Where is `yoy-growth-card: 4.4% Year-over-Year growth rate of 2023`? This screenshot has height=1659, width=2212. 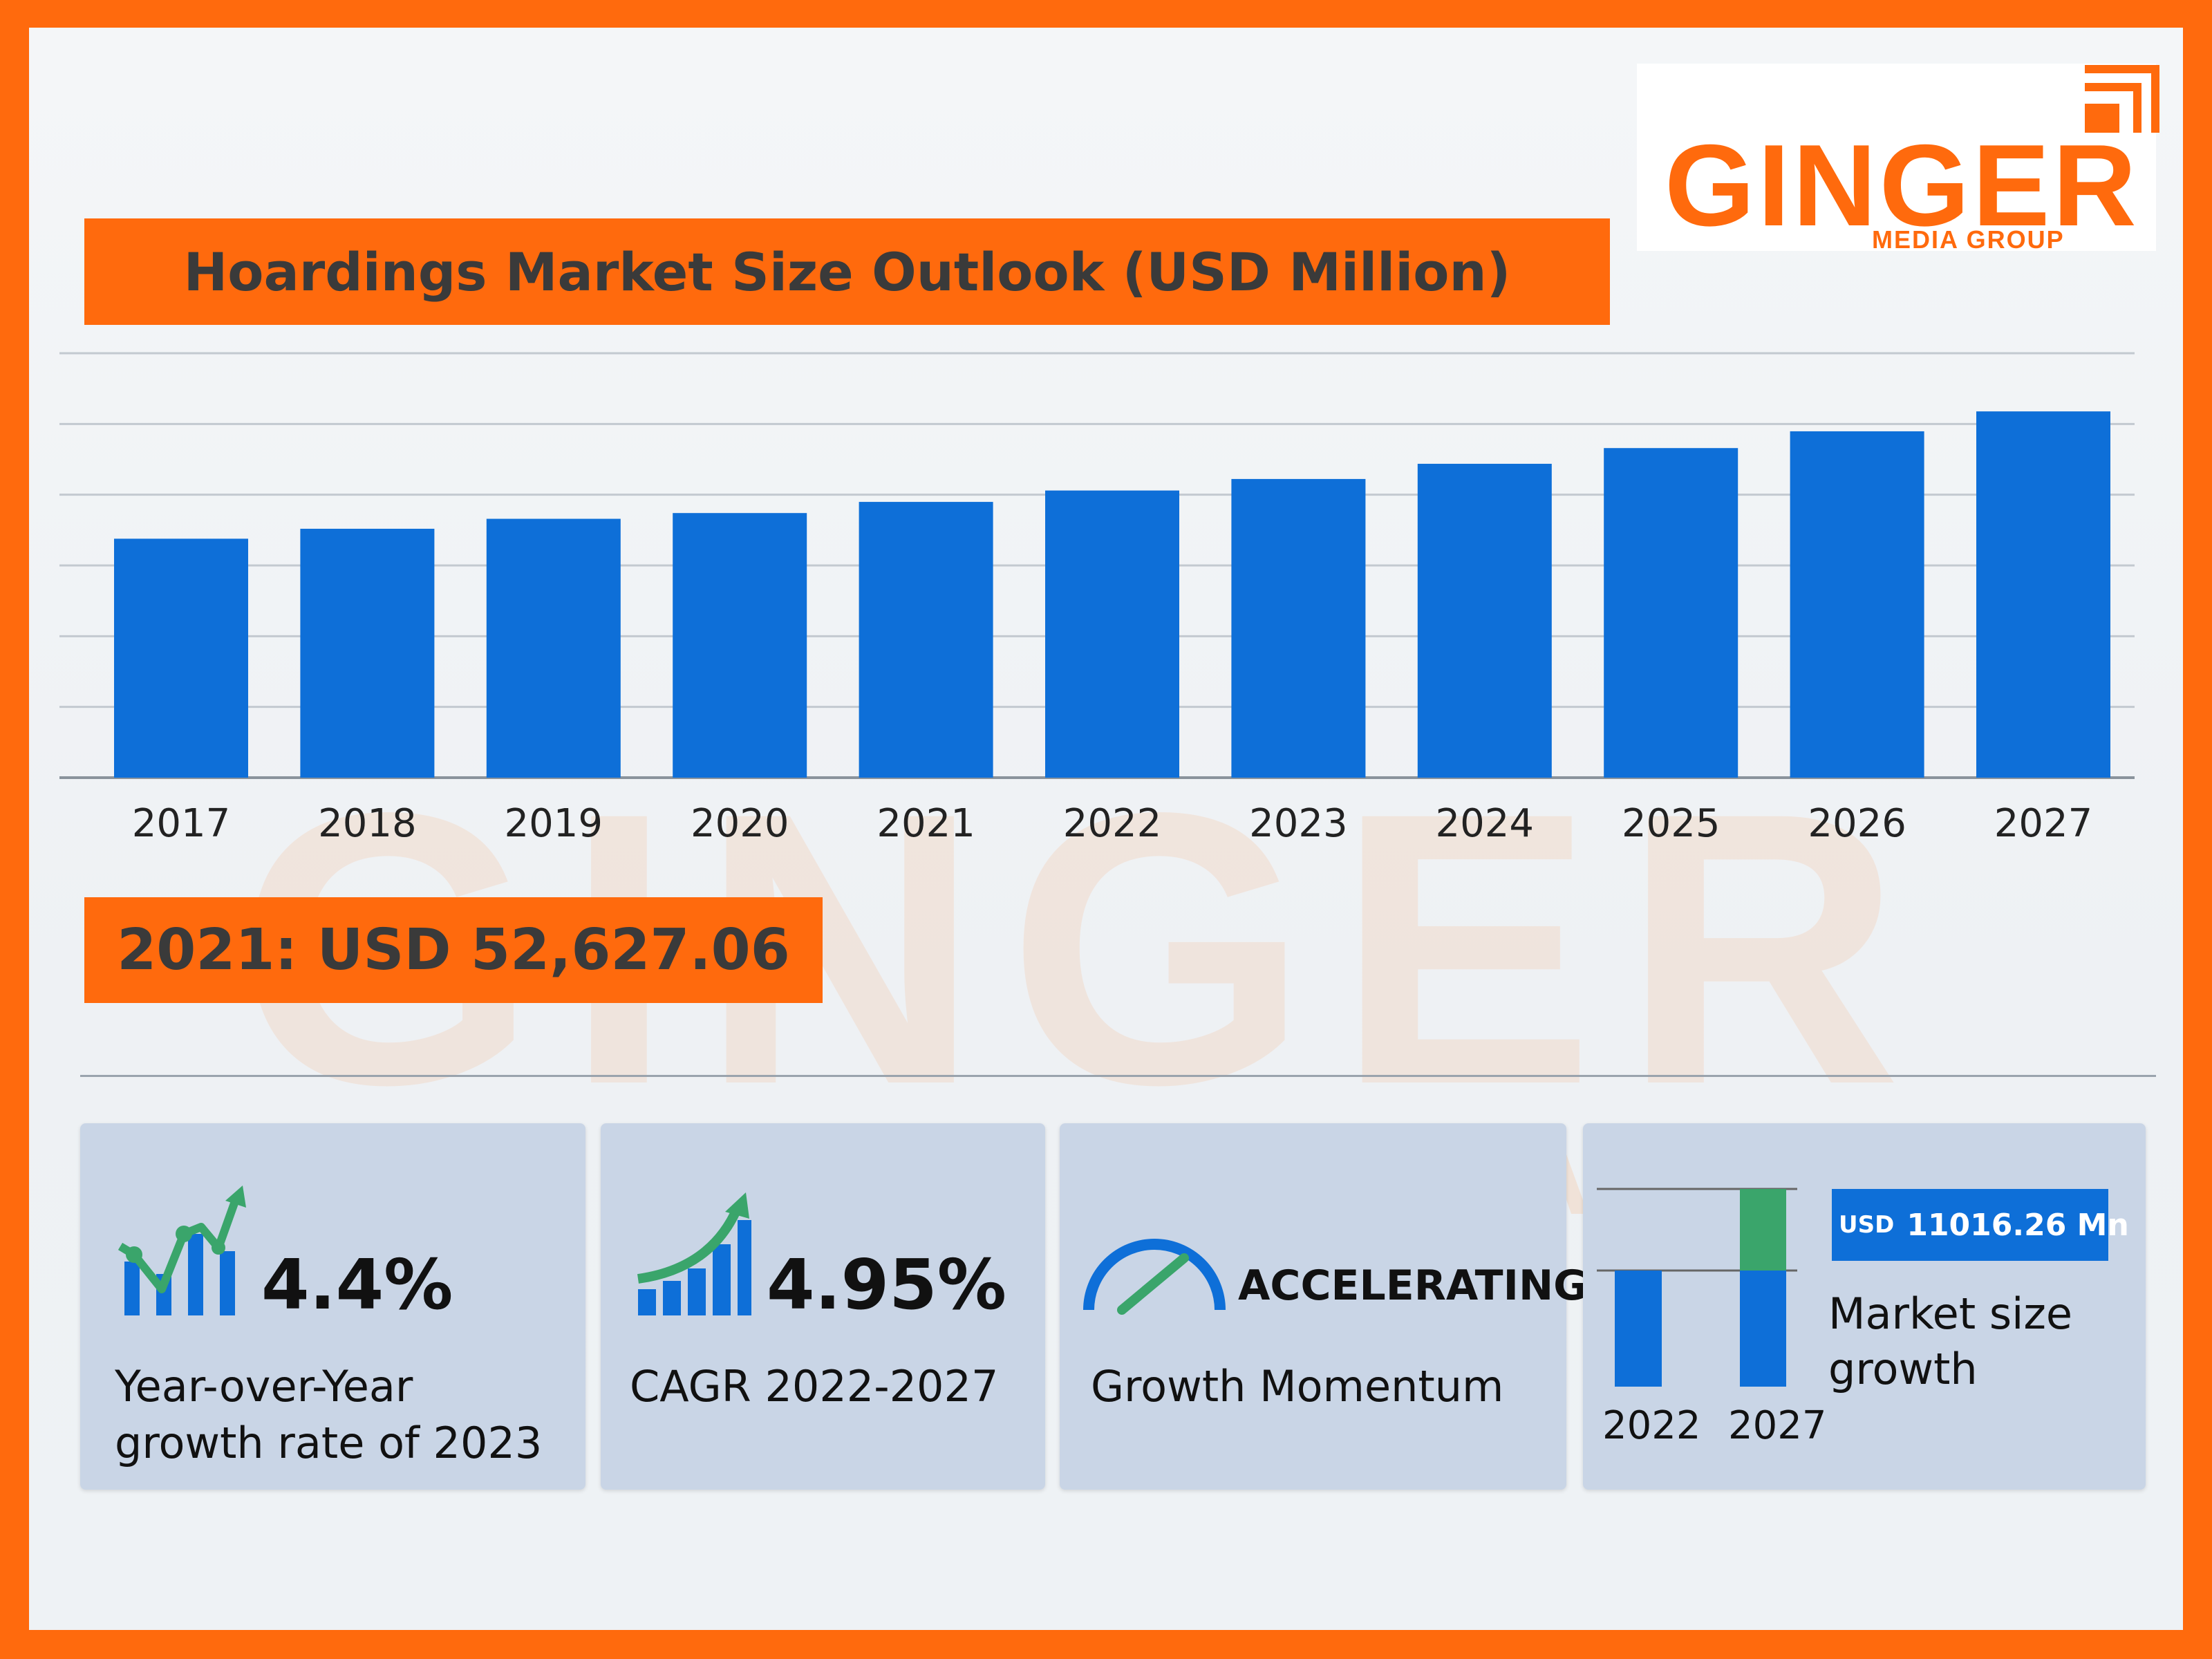 yoy-growth-card: 4.4% Year-over-Year growth rate of 2023 is located at coordinates (332, 1306).